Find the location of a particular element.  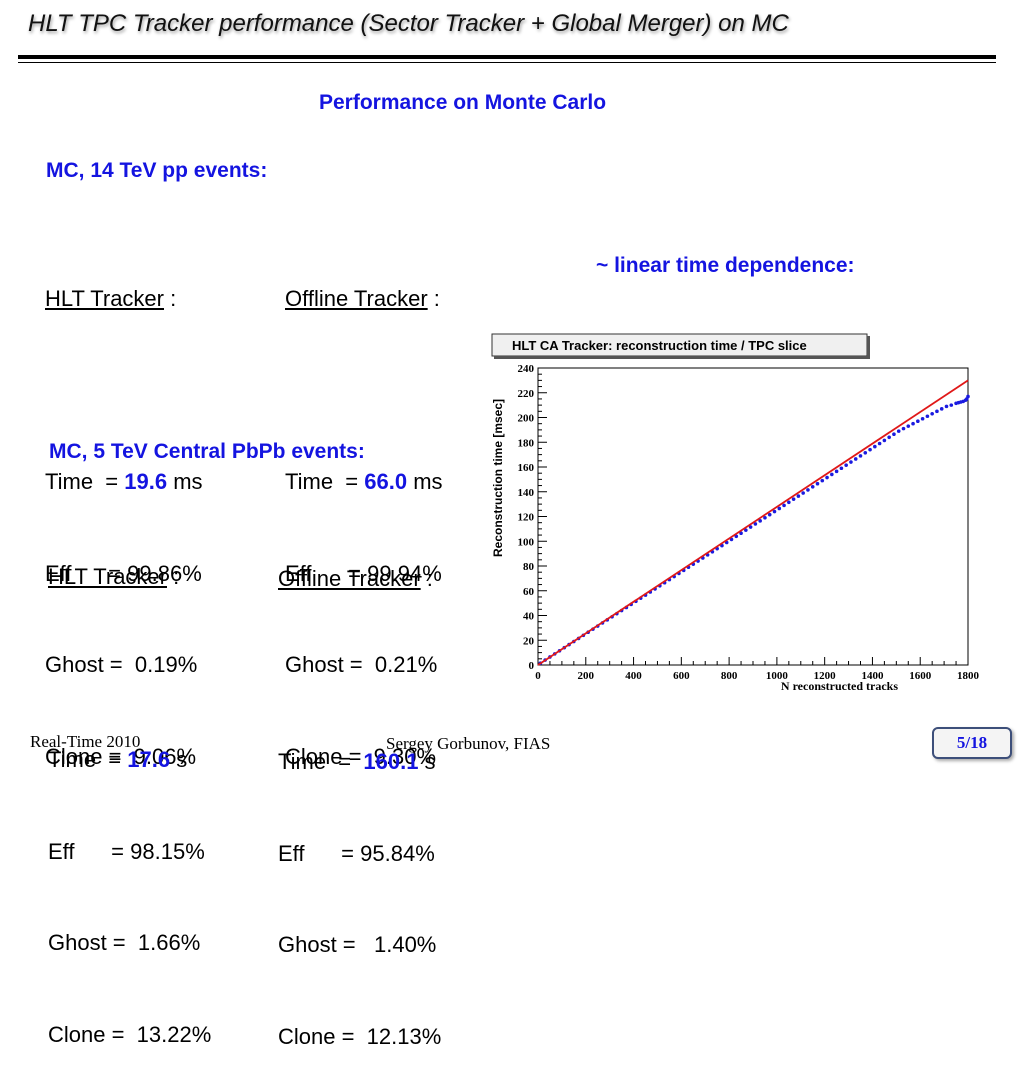

y-axis-label: Reconstruction time [msec] is located at coordinates (498, 478).